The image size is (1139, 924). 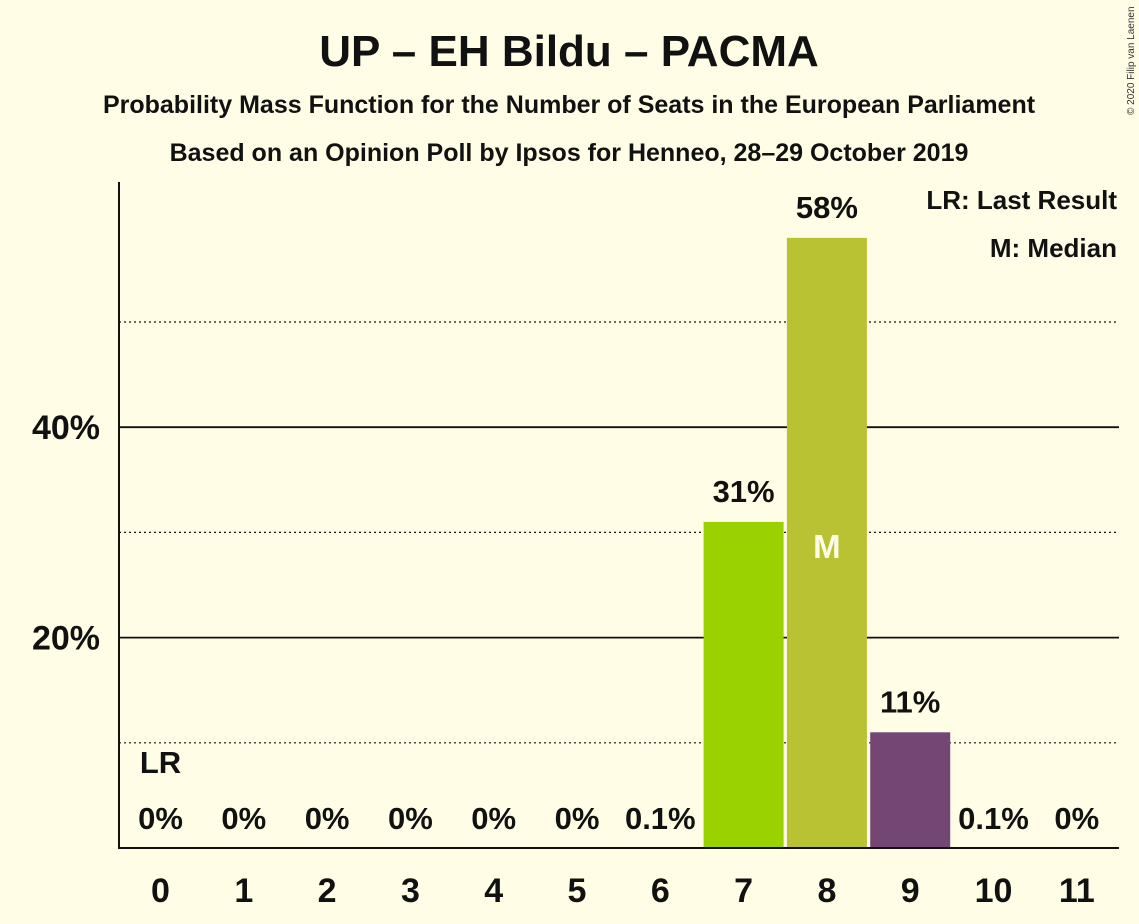 What do you see at coordinates (493, 891) in the screenshot?
I see `x-tick-label: 4` at bounding box center [493, 891].